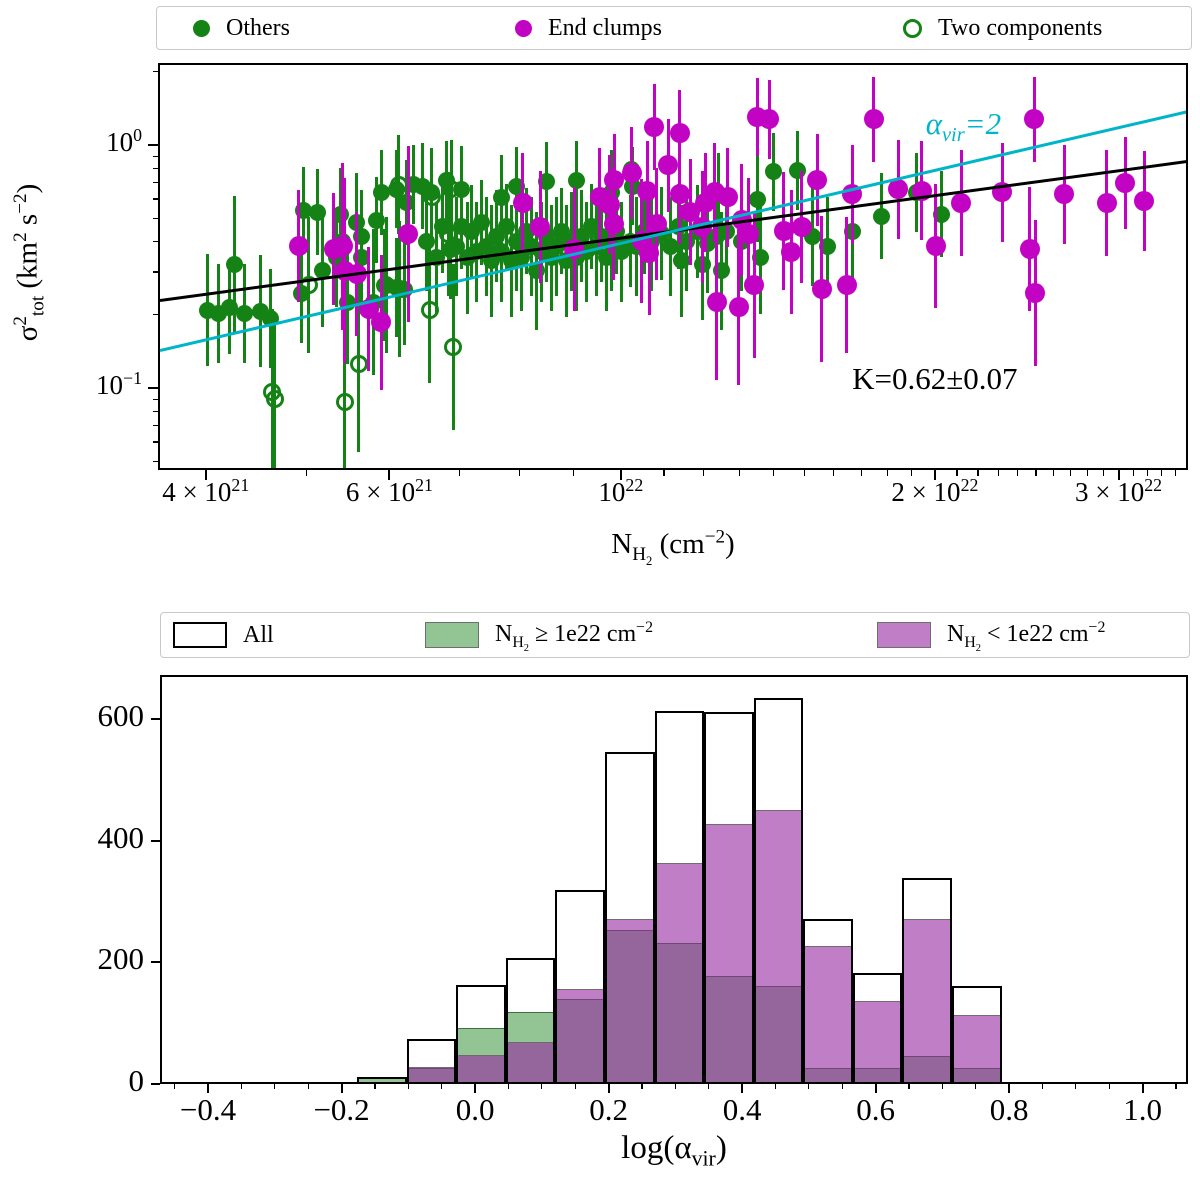 This screenshot has height=1198, width=1200. What do you see at coordinates (345, 386) in the screenshot?
I see `error-bar` at bounding box center [345, 386].